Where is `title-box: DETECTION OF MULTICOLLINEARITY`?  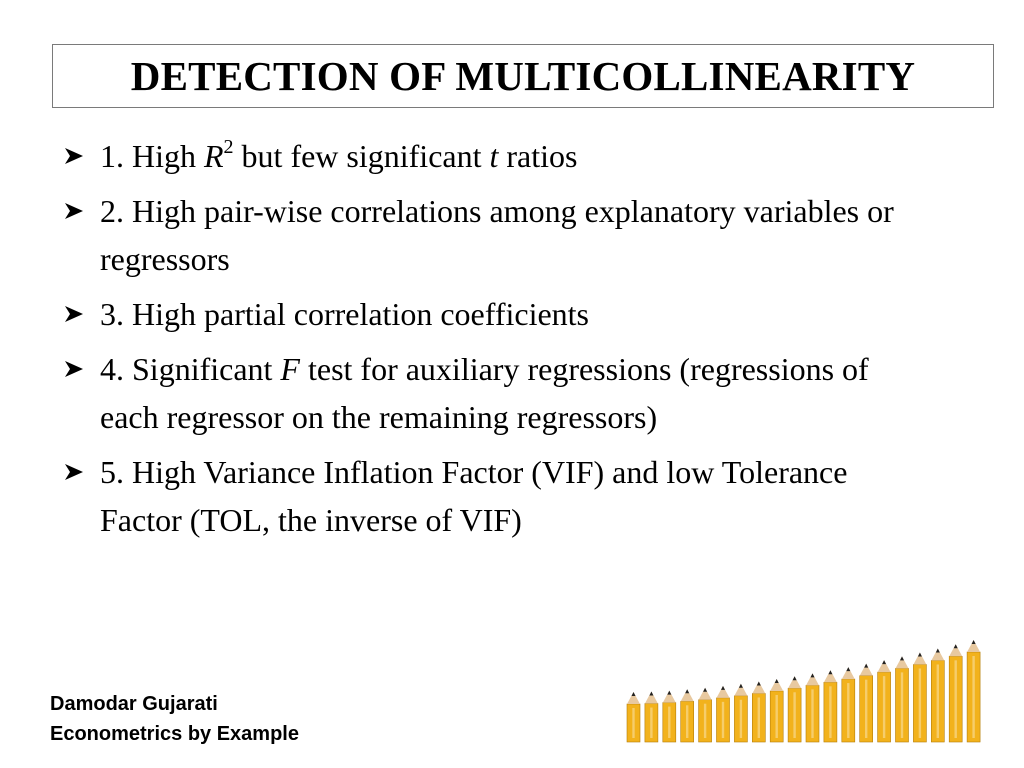 title-box: DETECTION OF MULTICOLLINEARITY is located at coordinates (523, 76).